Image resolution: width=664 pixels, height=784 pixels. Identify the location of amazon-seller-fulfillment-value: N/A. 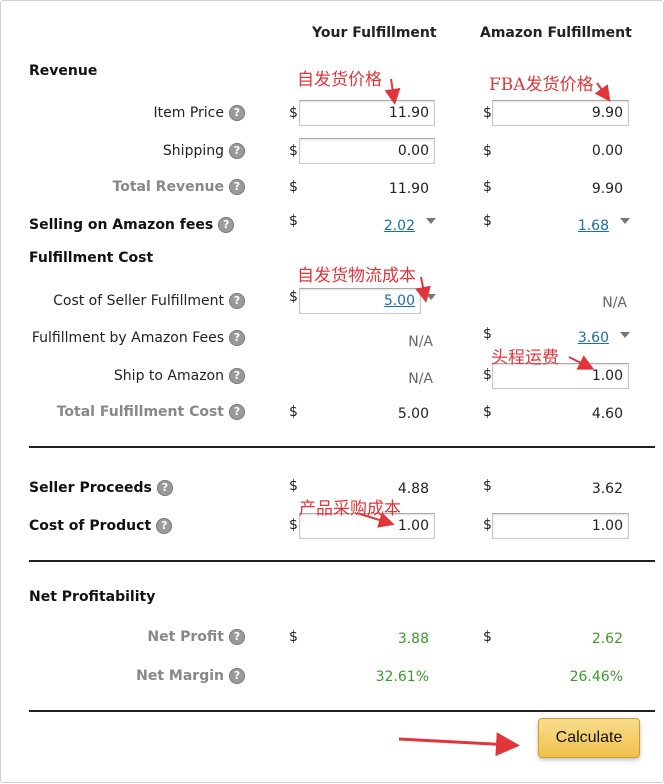
(614, 303).